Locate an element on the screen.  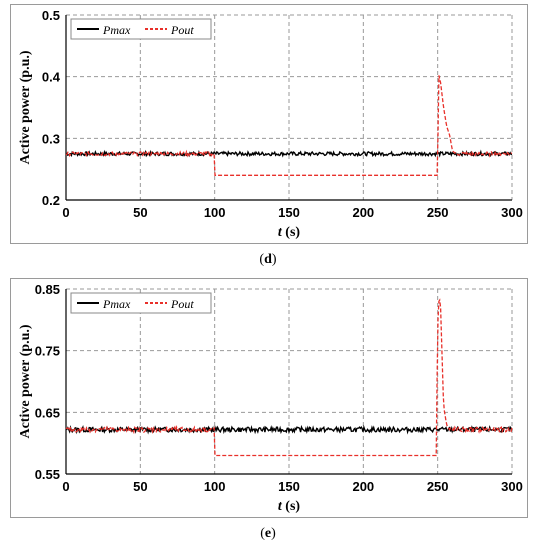
y-tick-label: 0.2 is located at coordinates (51, 200).